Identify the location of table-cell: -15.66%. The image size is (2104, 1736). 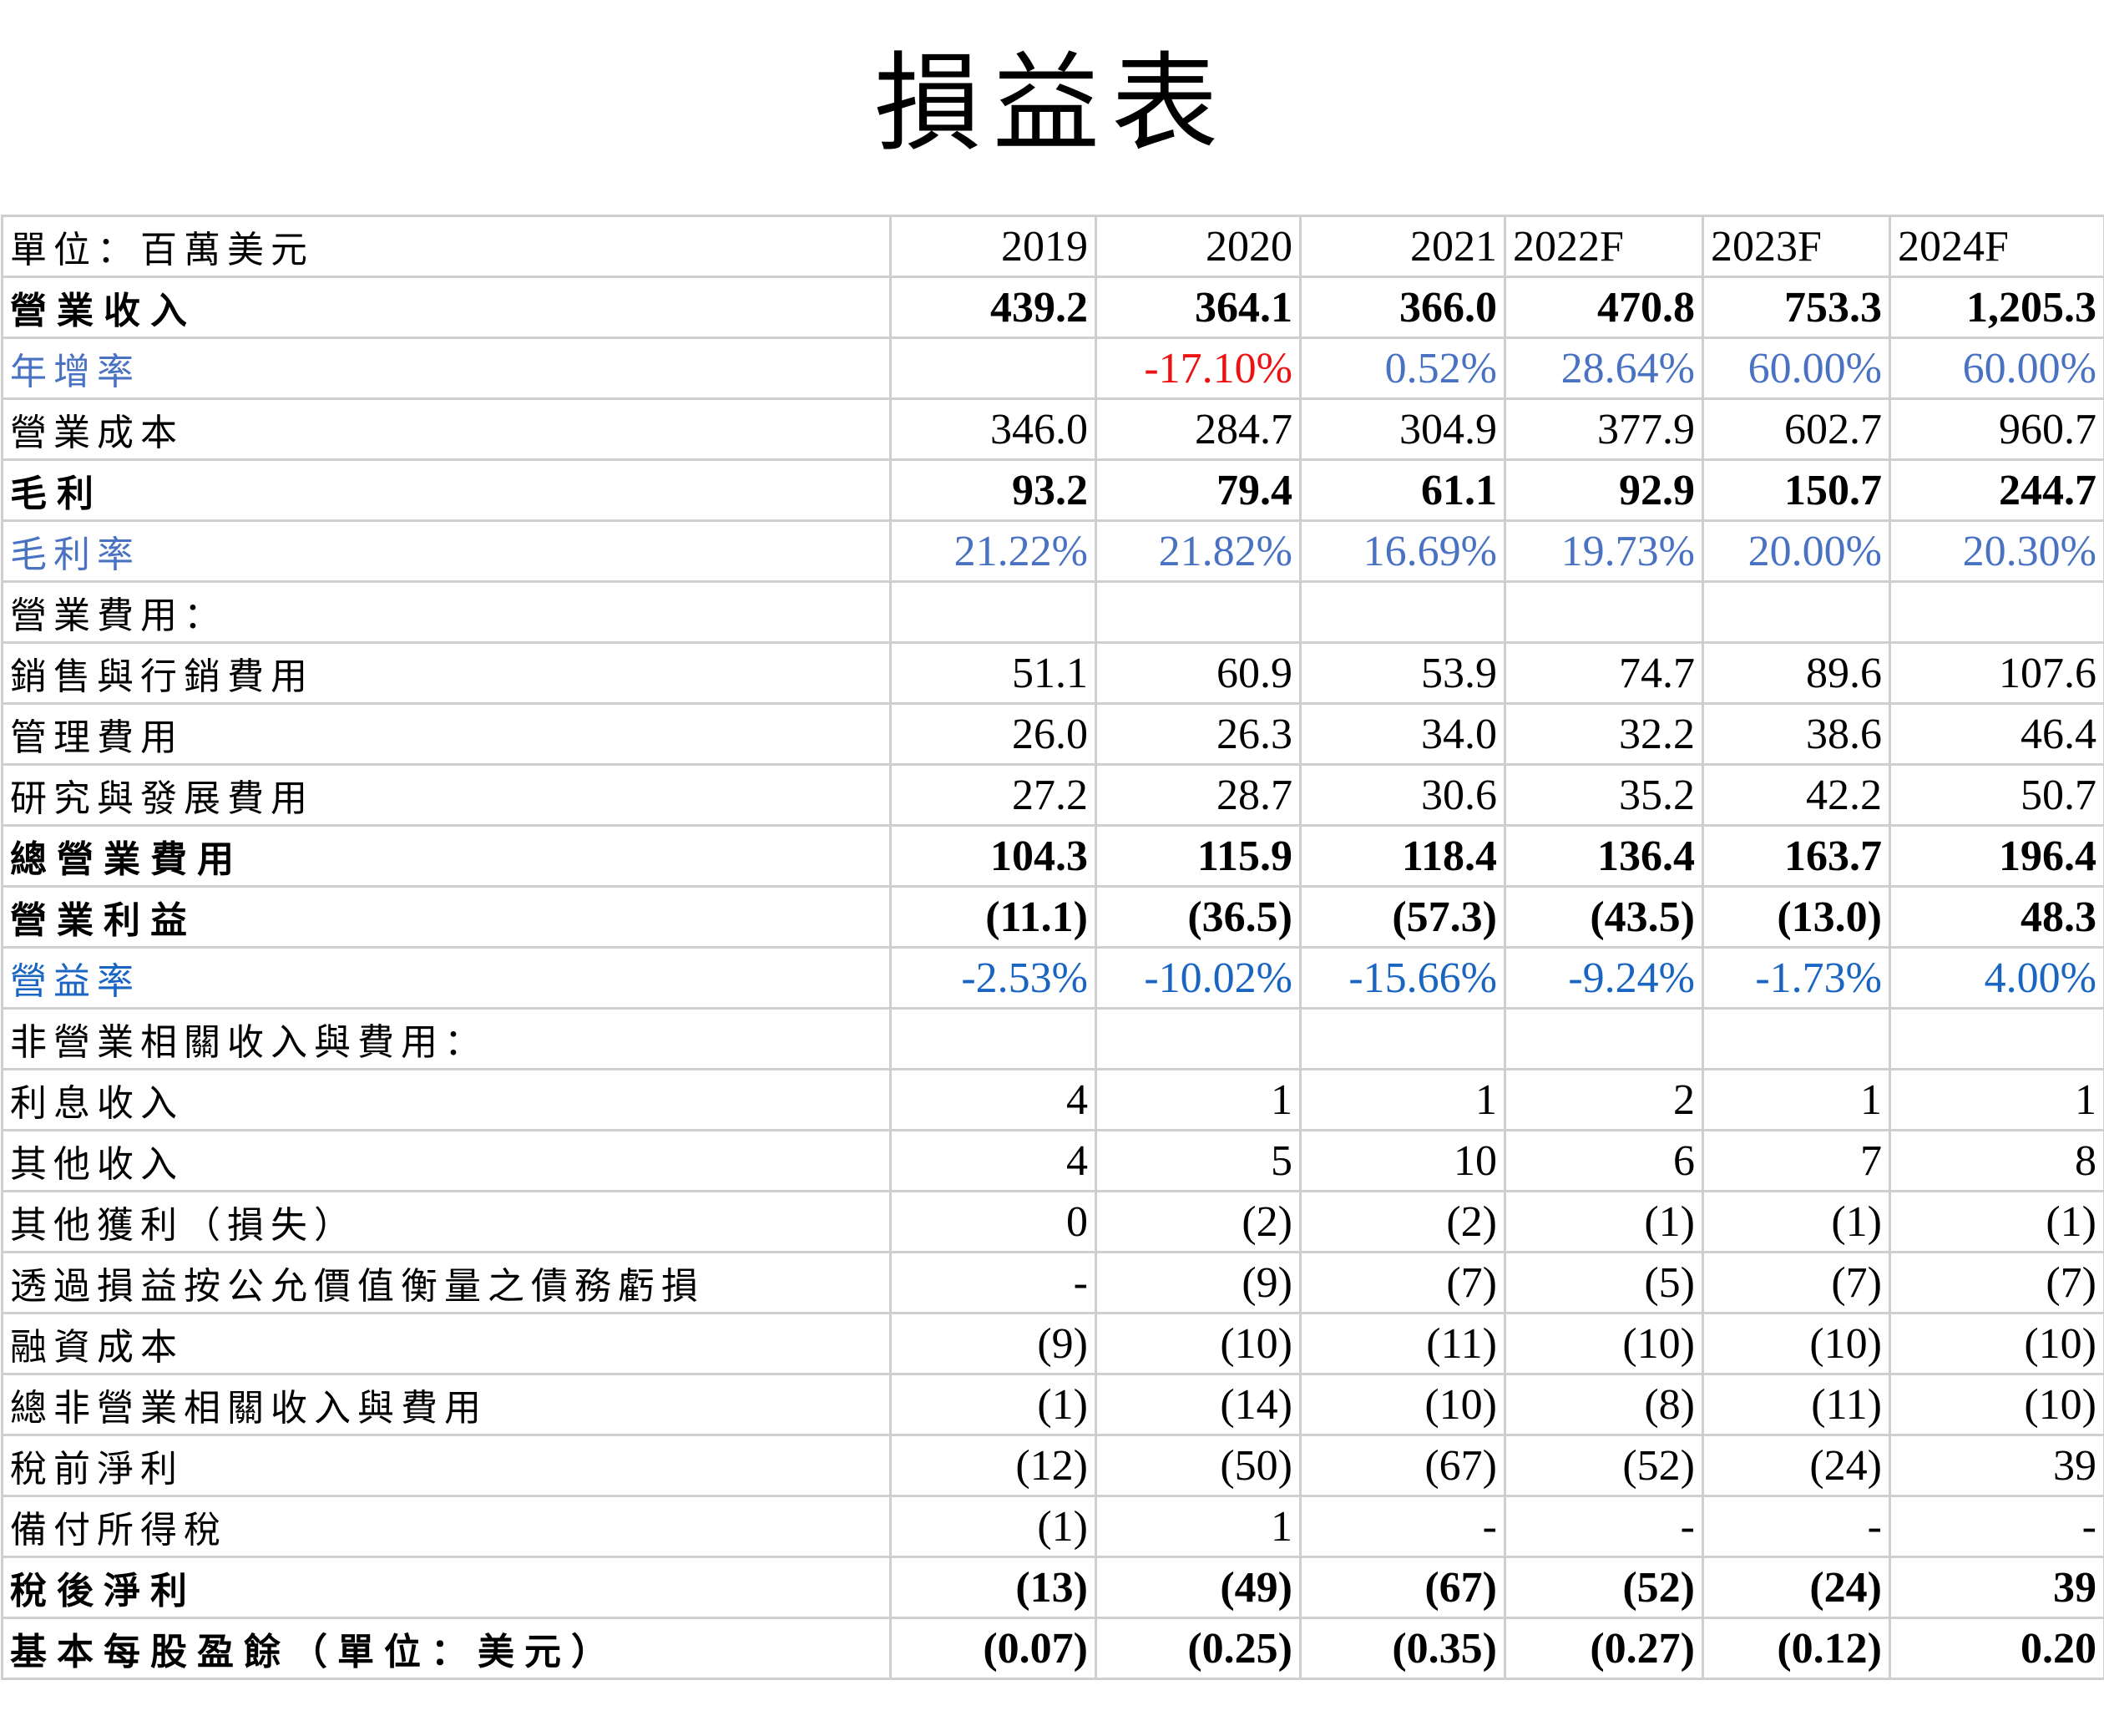
(1402, 978).